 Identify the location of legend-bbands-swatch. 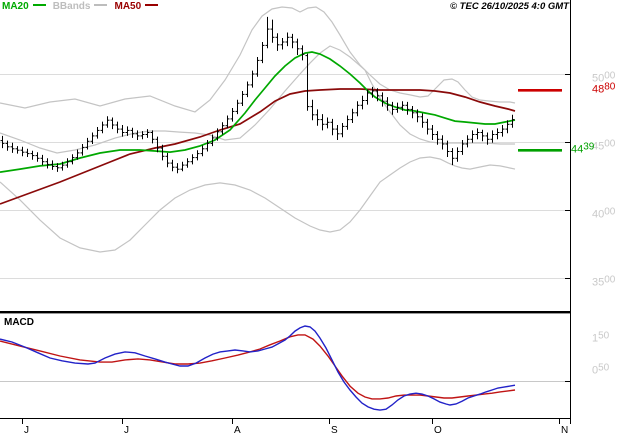
(101, 5).